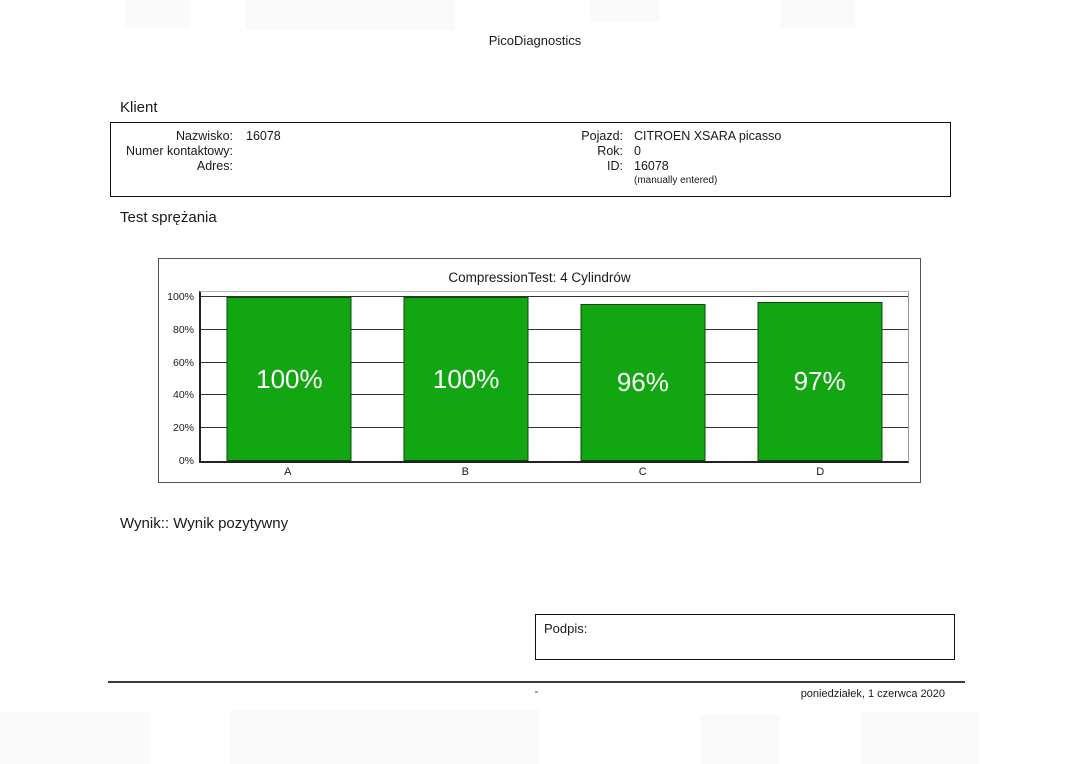 This screenshot has width=1080, height=764. I want to click on client-section-label: Klient, so click(139, 107).